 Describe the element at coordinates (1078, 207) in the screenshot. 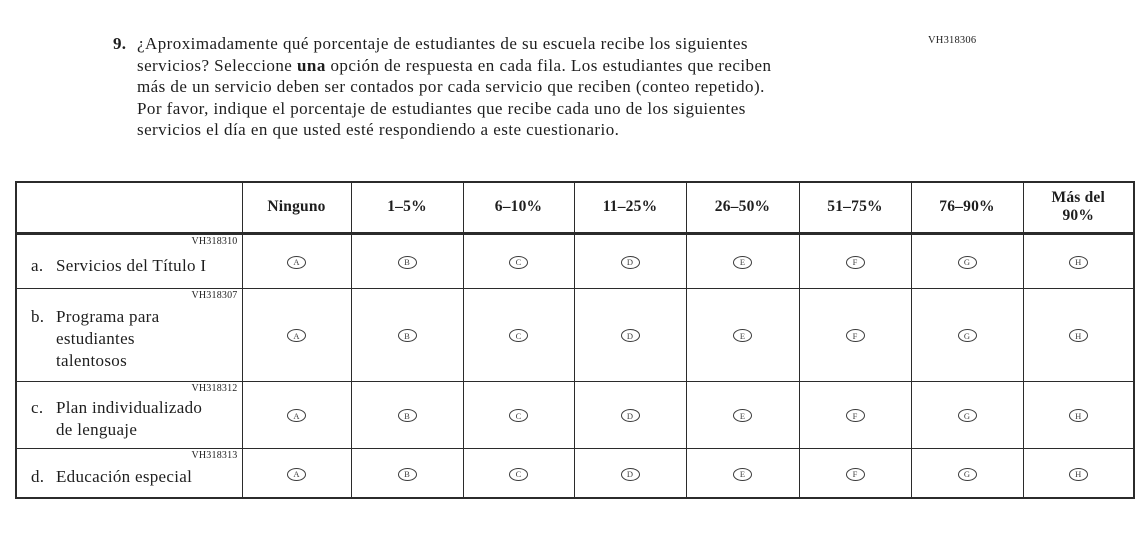

I see `column-header-mas-90: Más del 90%` at that location.